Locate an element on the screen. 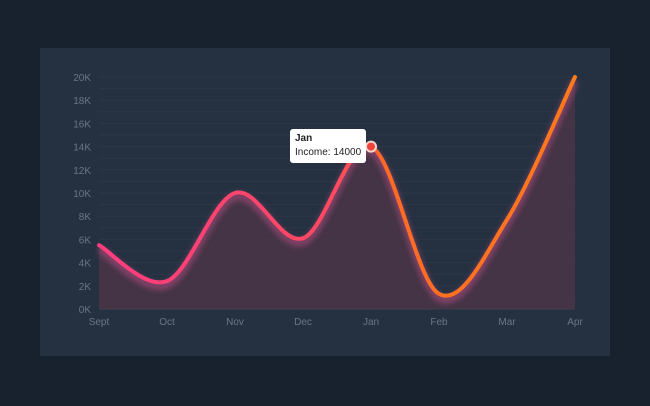 The width and height of the screenshot is (650, 406). y-tick-label: 14K is located at coordinates (82, 148).